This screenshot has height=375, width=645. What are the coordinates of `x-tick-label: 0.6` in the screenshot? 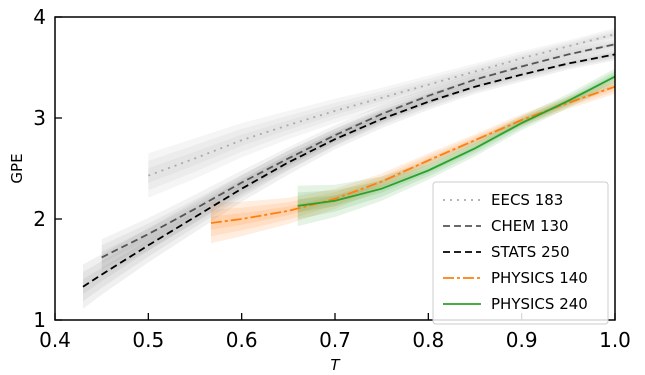 It's located at (242, 340).